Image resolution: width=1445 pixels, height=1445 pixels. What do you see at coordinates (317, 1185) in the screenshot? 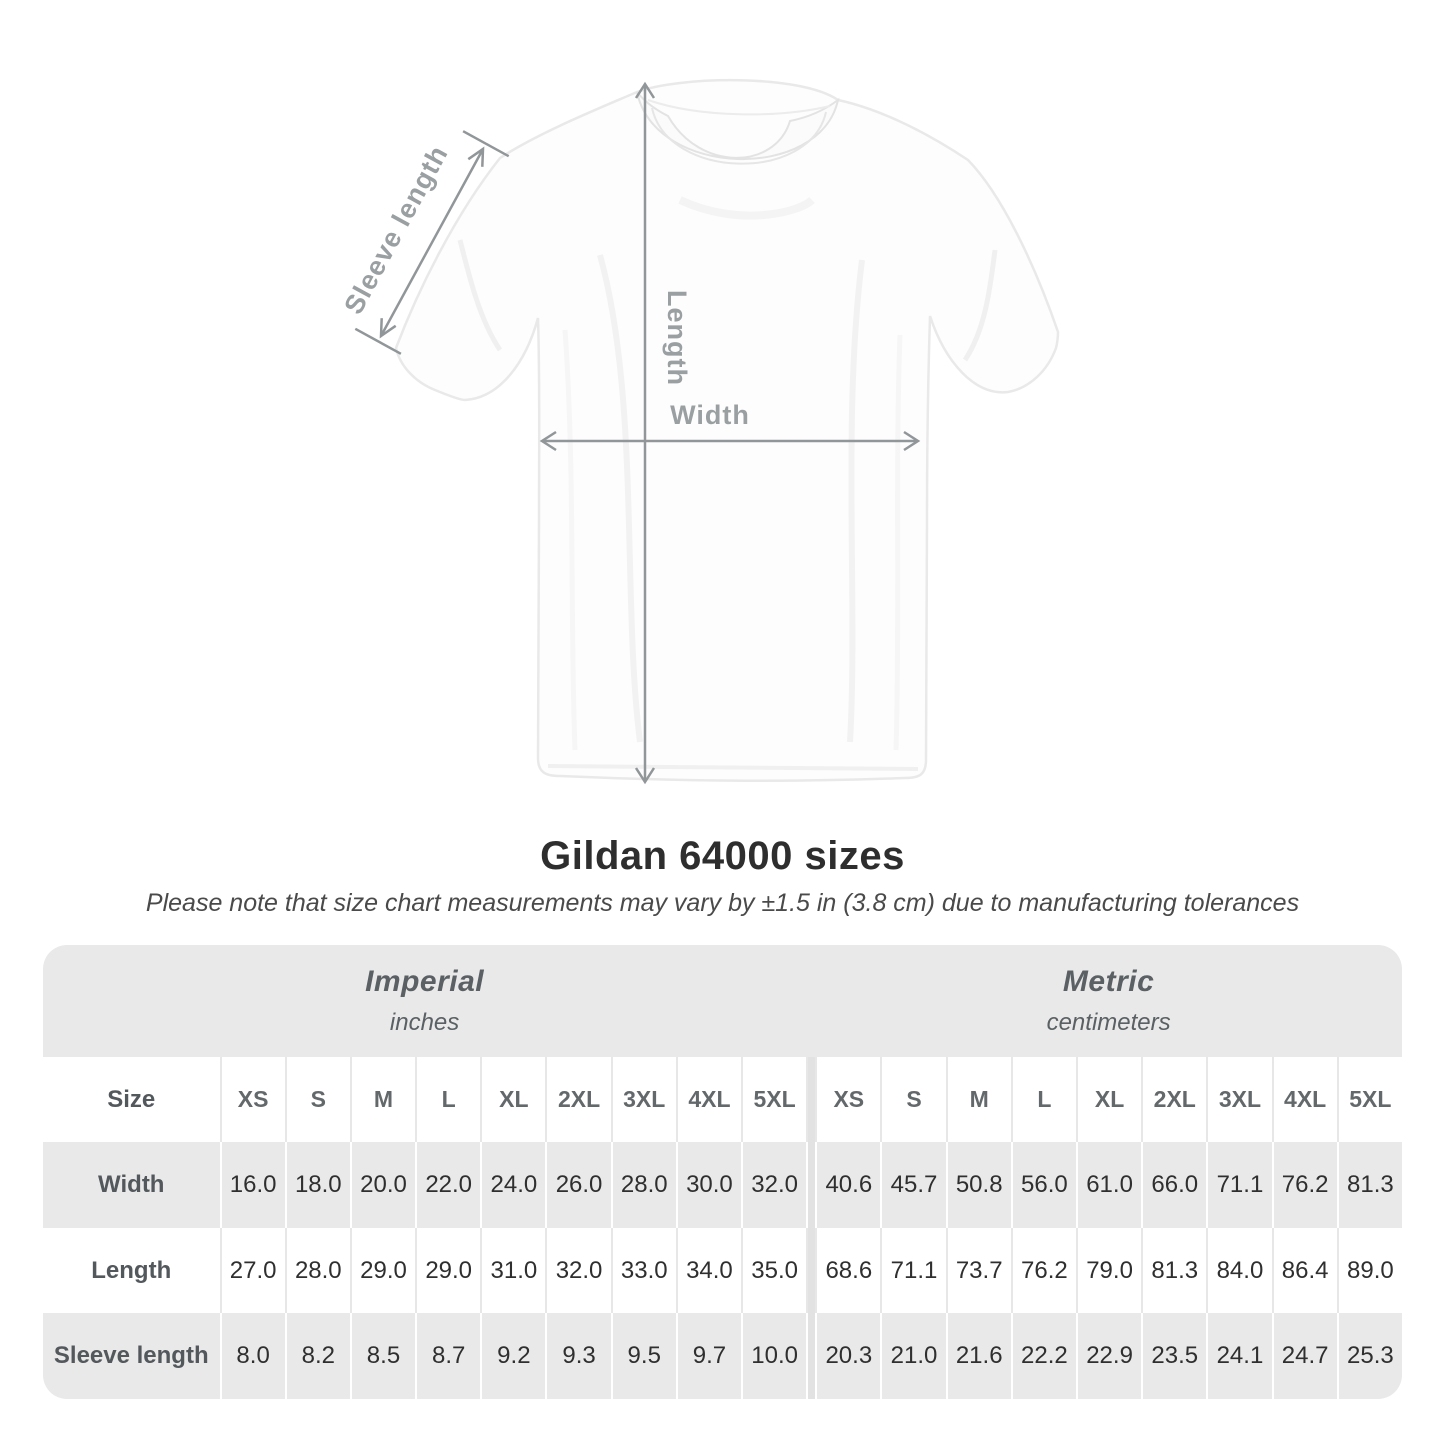
I see `value-cell: 18.0` at bounding box center [317, 1185].